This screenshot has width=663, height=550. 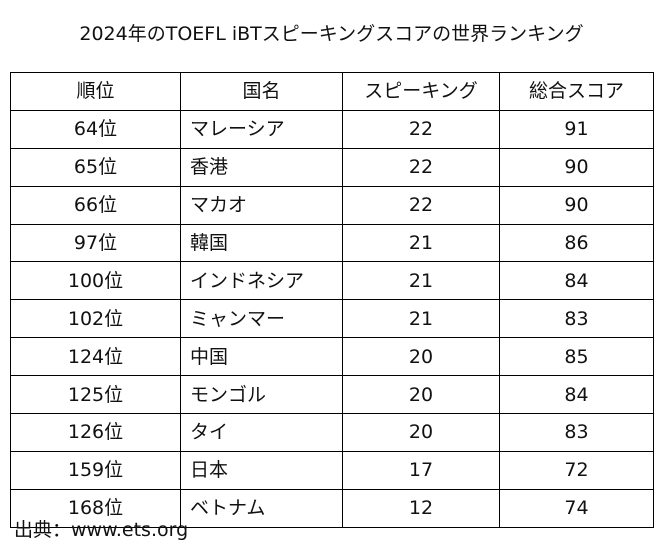 I want to click on speaking-score-cell: 17, so click(x=421, y=470).